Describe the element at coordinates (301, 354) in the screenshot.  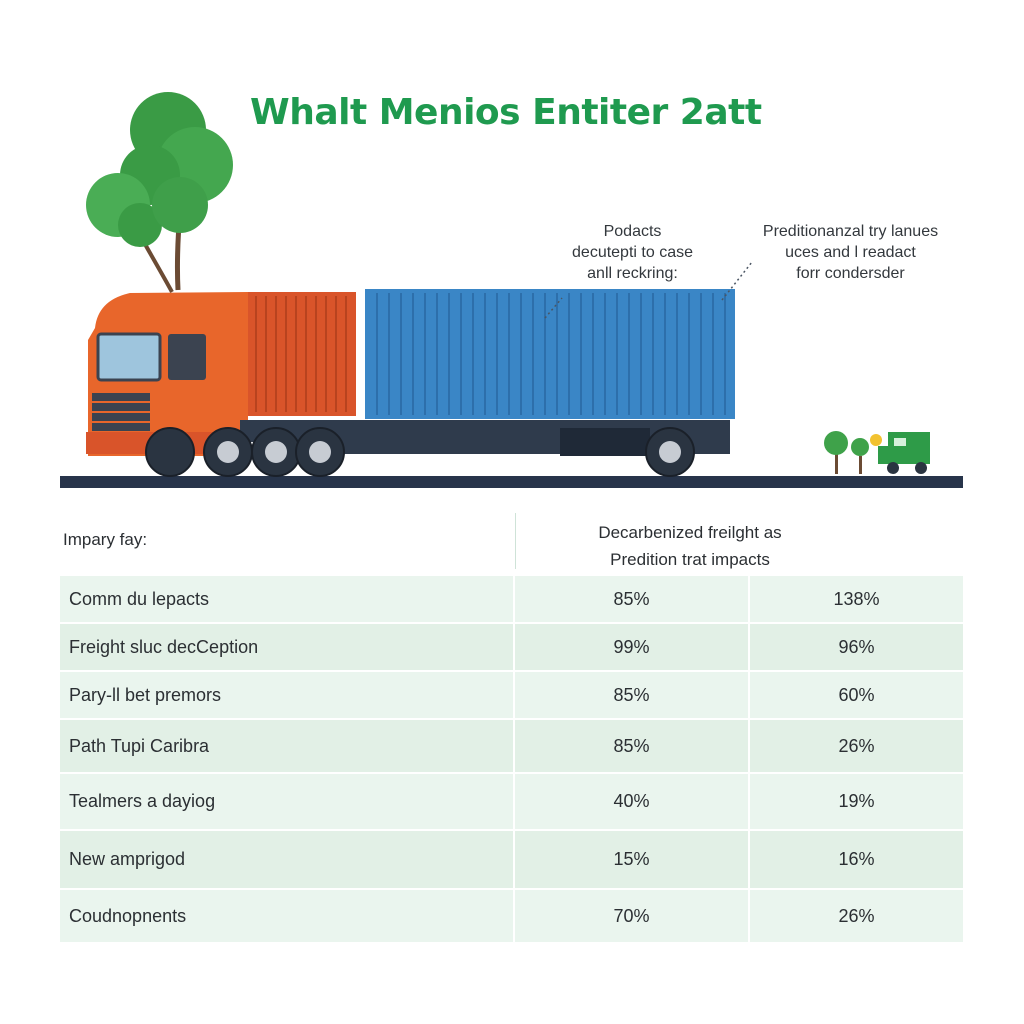
I see `trailer-orange` at that location.